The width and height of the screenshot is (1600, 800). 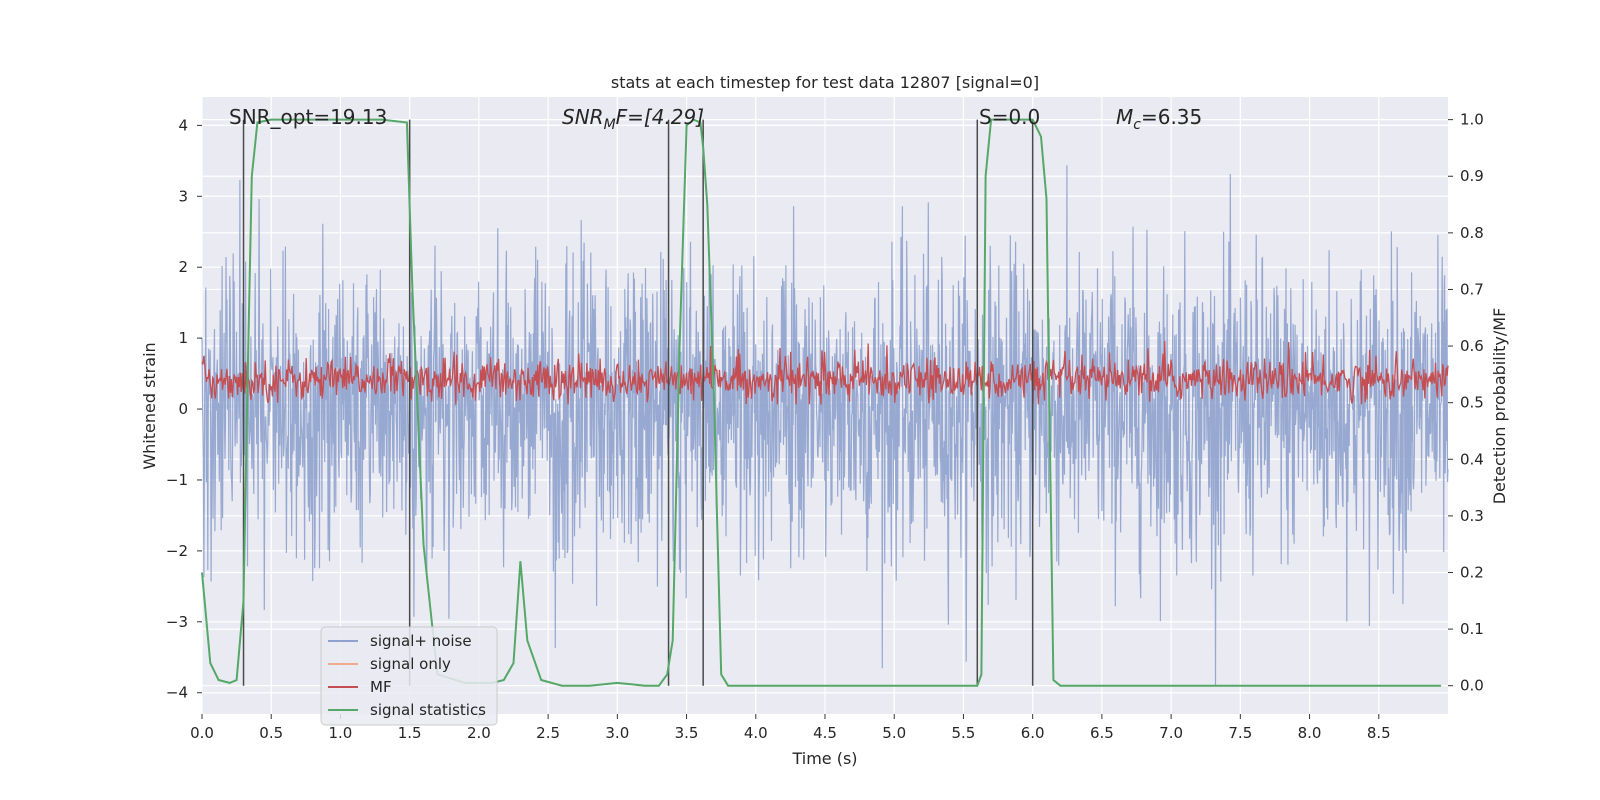 What do you see at coordinates (1472, 459) in the screenshot?
I see `yr-tick-label-6: 0.4` at bounding box center [1472, 459].